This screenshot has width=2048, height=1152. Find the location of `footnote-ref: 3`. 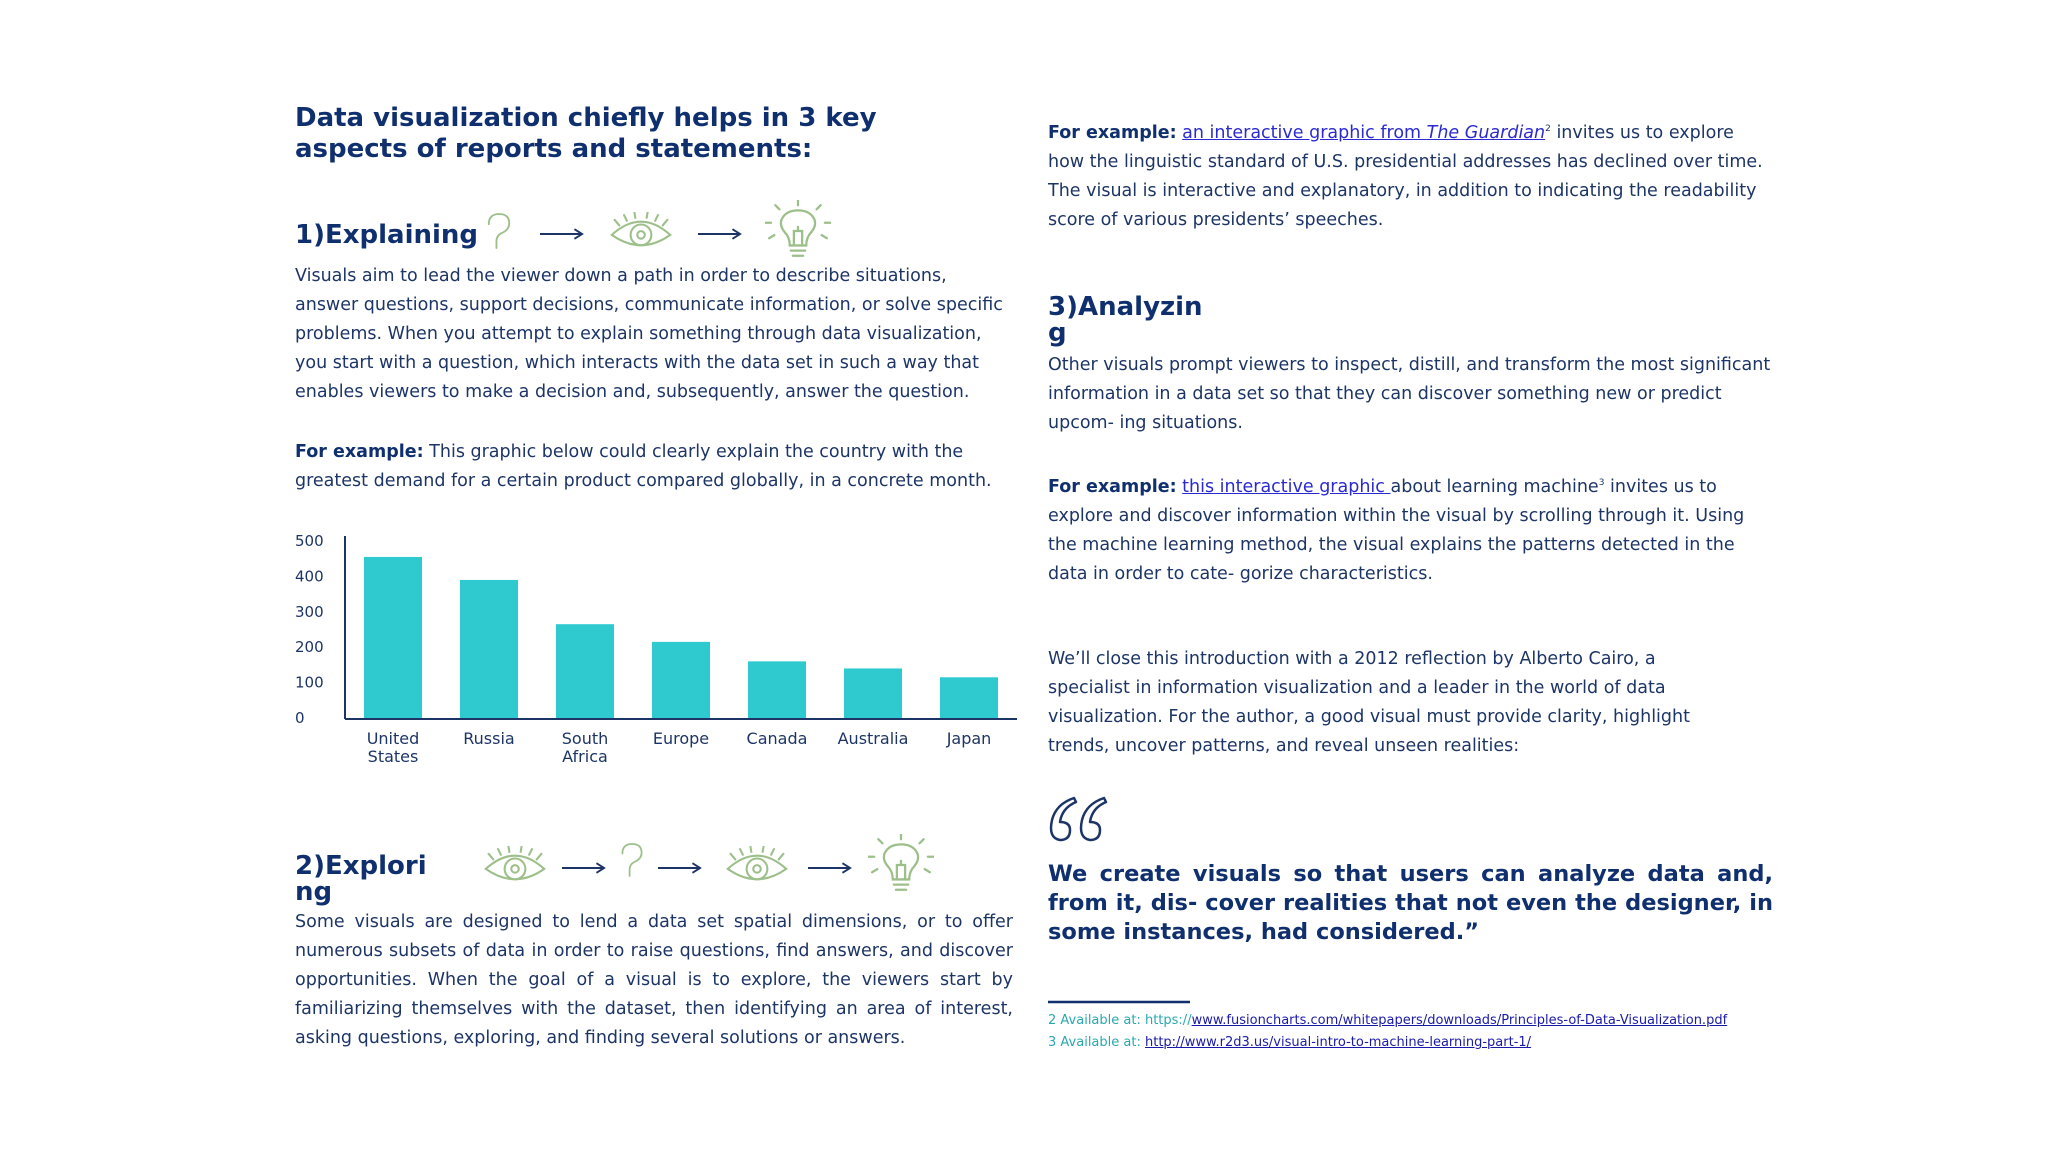

footnote-ref: 3 is located at coordinates (1601, 483).